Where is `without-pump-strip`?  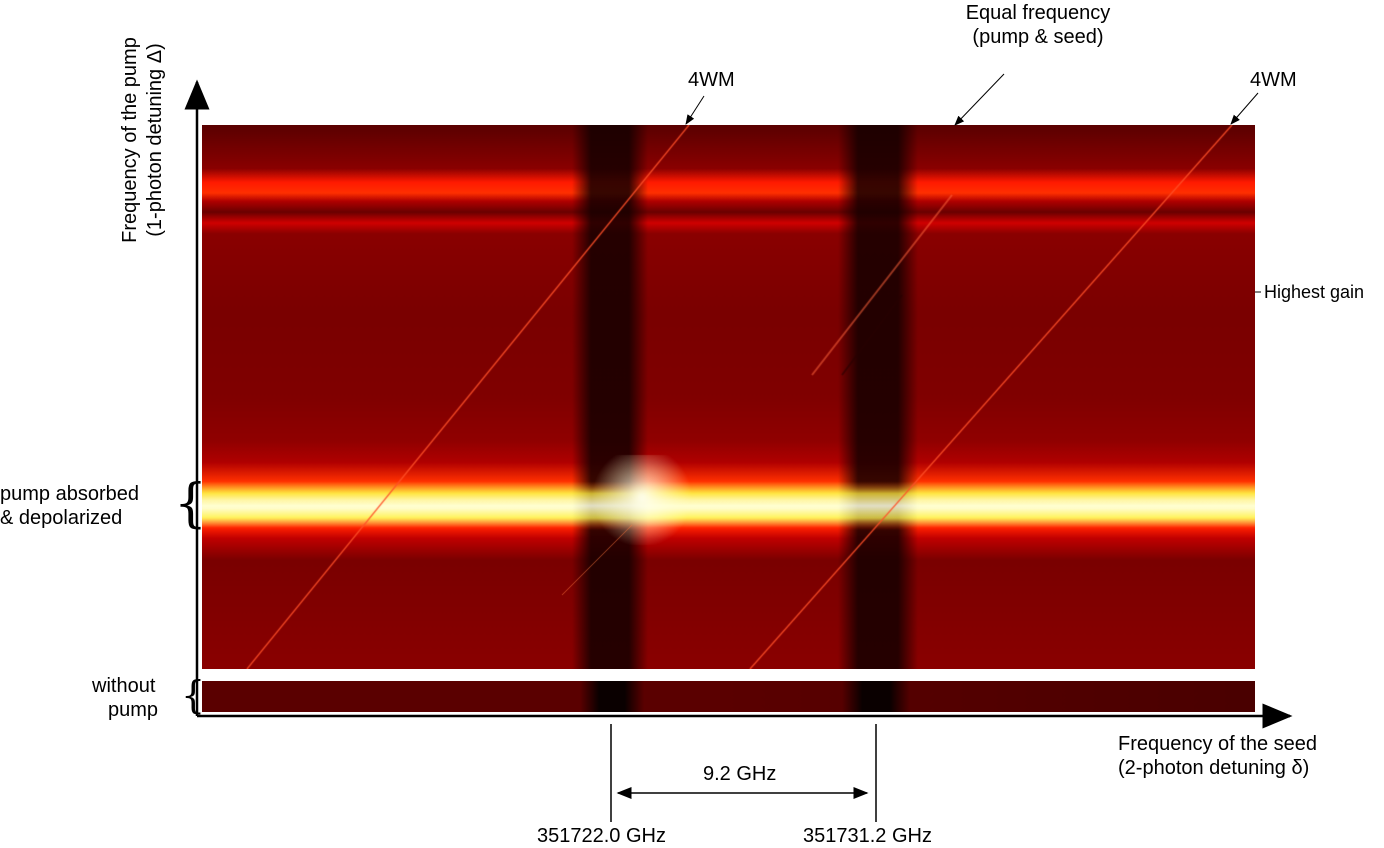 without-pump-strip is located at coordinates (728, 696).